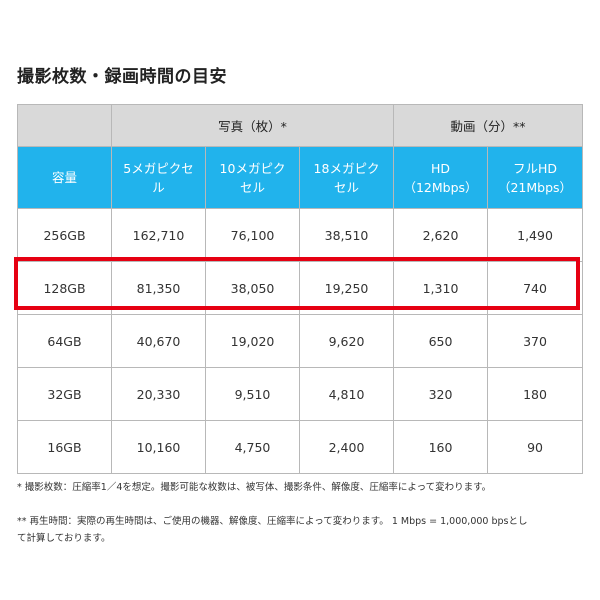 The height and width of the screenshot is (600, 600). What do you see at coordinates (346, 168) in the screenshot?
I see `column-header-18mp-line1: 18メガピク` at bounding box center [346, 168].